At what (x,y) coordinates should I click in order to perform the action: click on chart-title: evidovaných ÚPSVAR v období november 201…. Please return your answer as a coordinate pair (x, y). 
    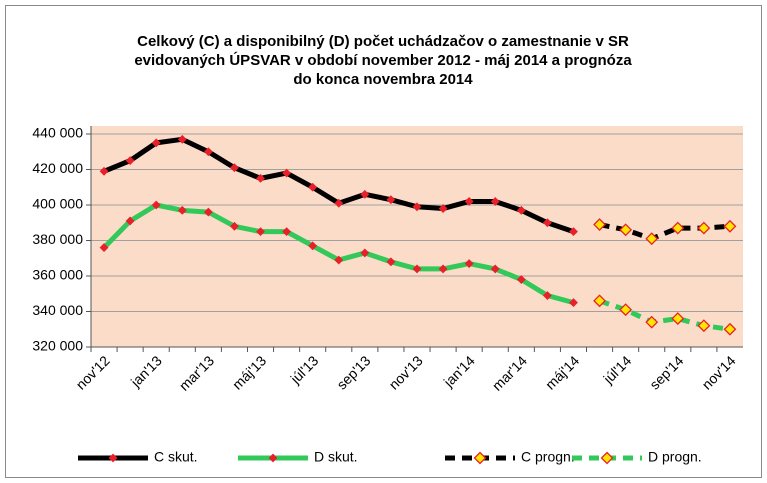
    Looking at the image, I should click on (383, 60).